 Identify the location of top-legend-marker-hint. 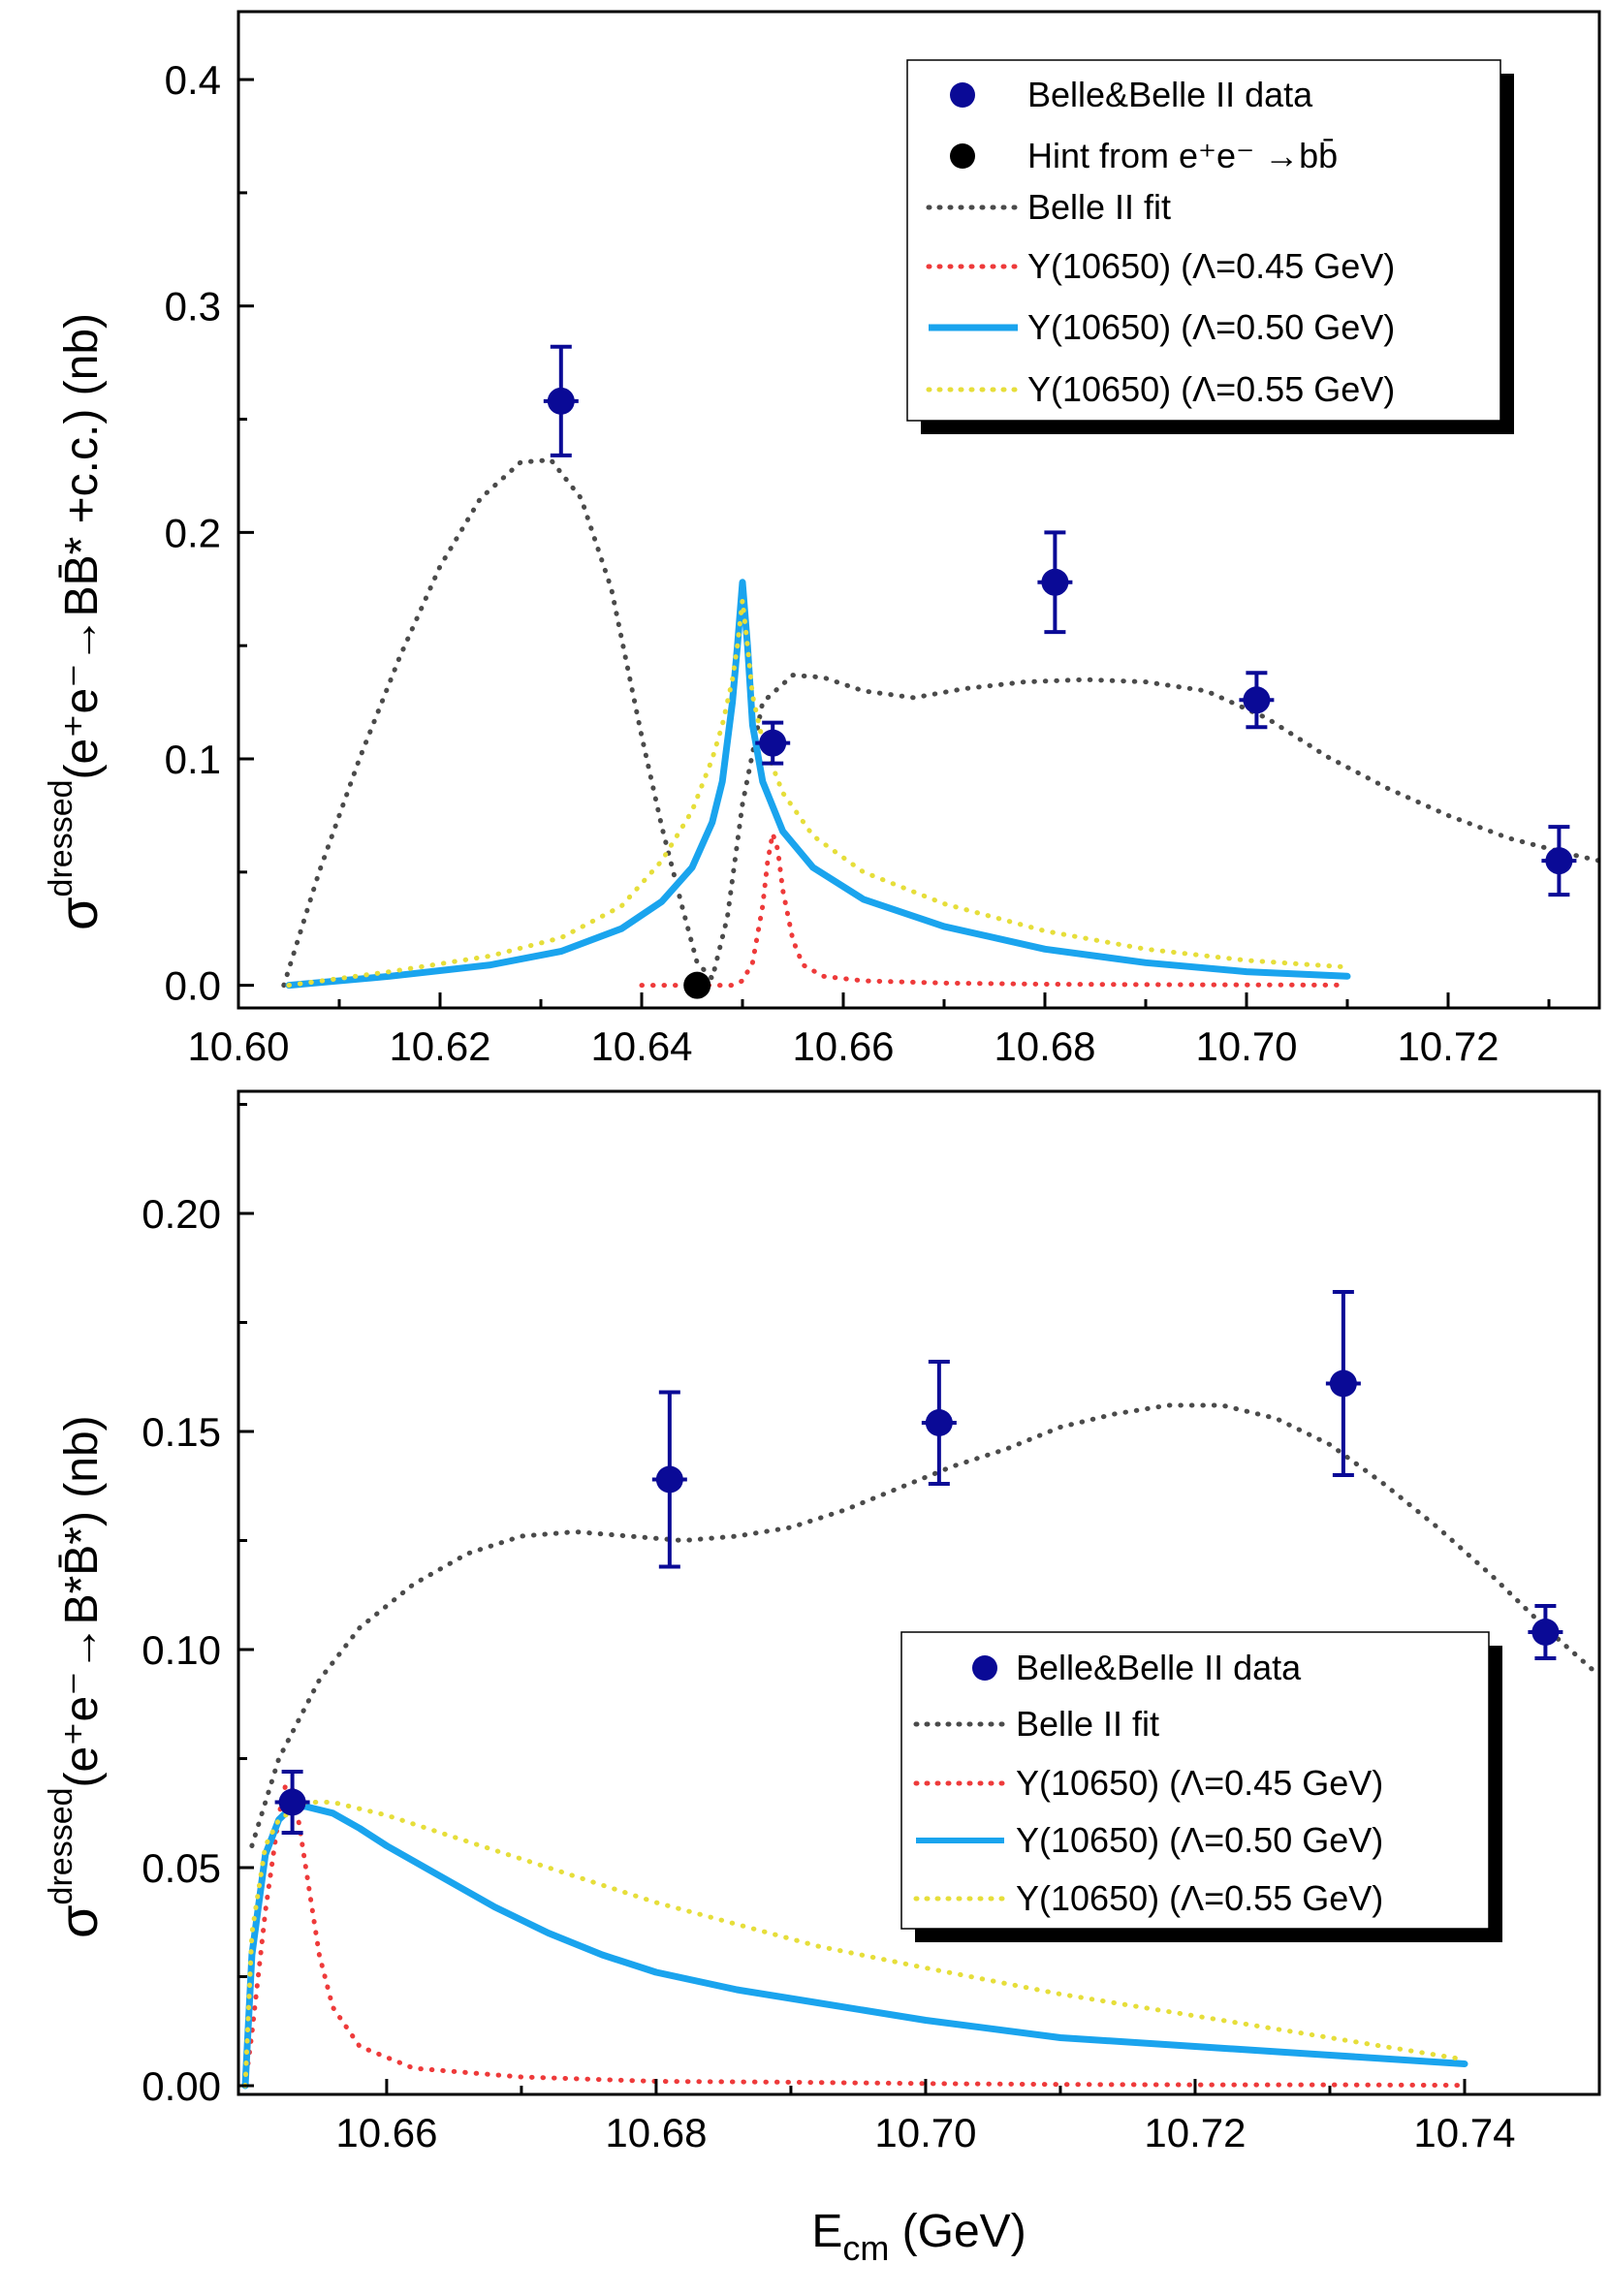
(962, 156).